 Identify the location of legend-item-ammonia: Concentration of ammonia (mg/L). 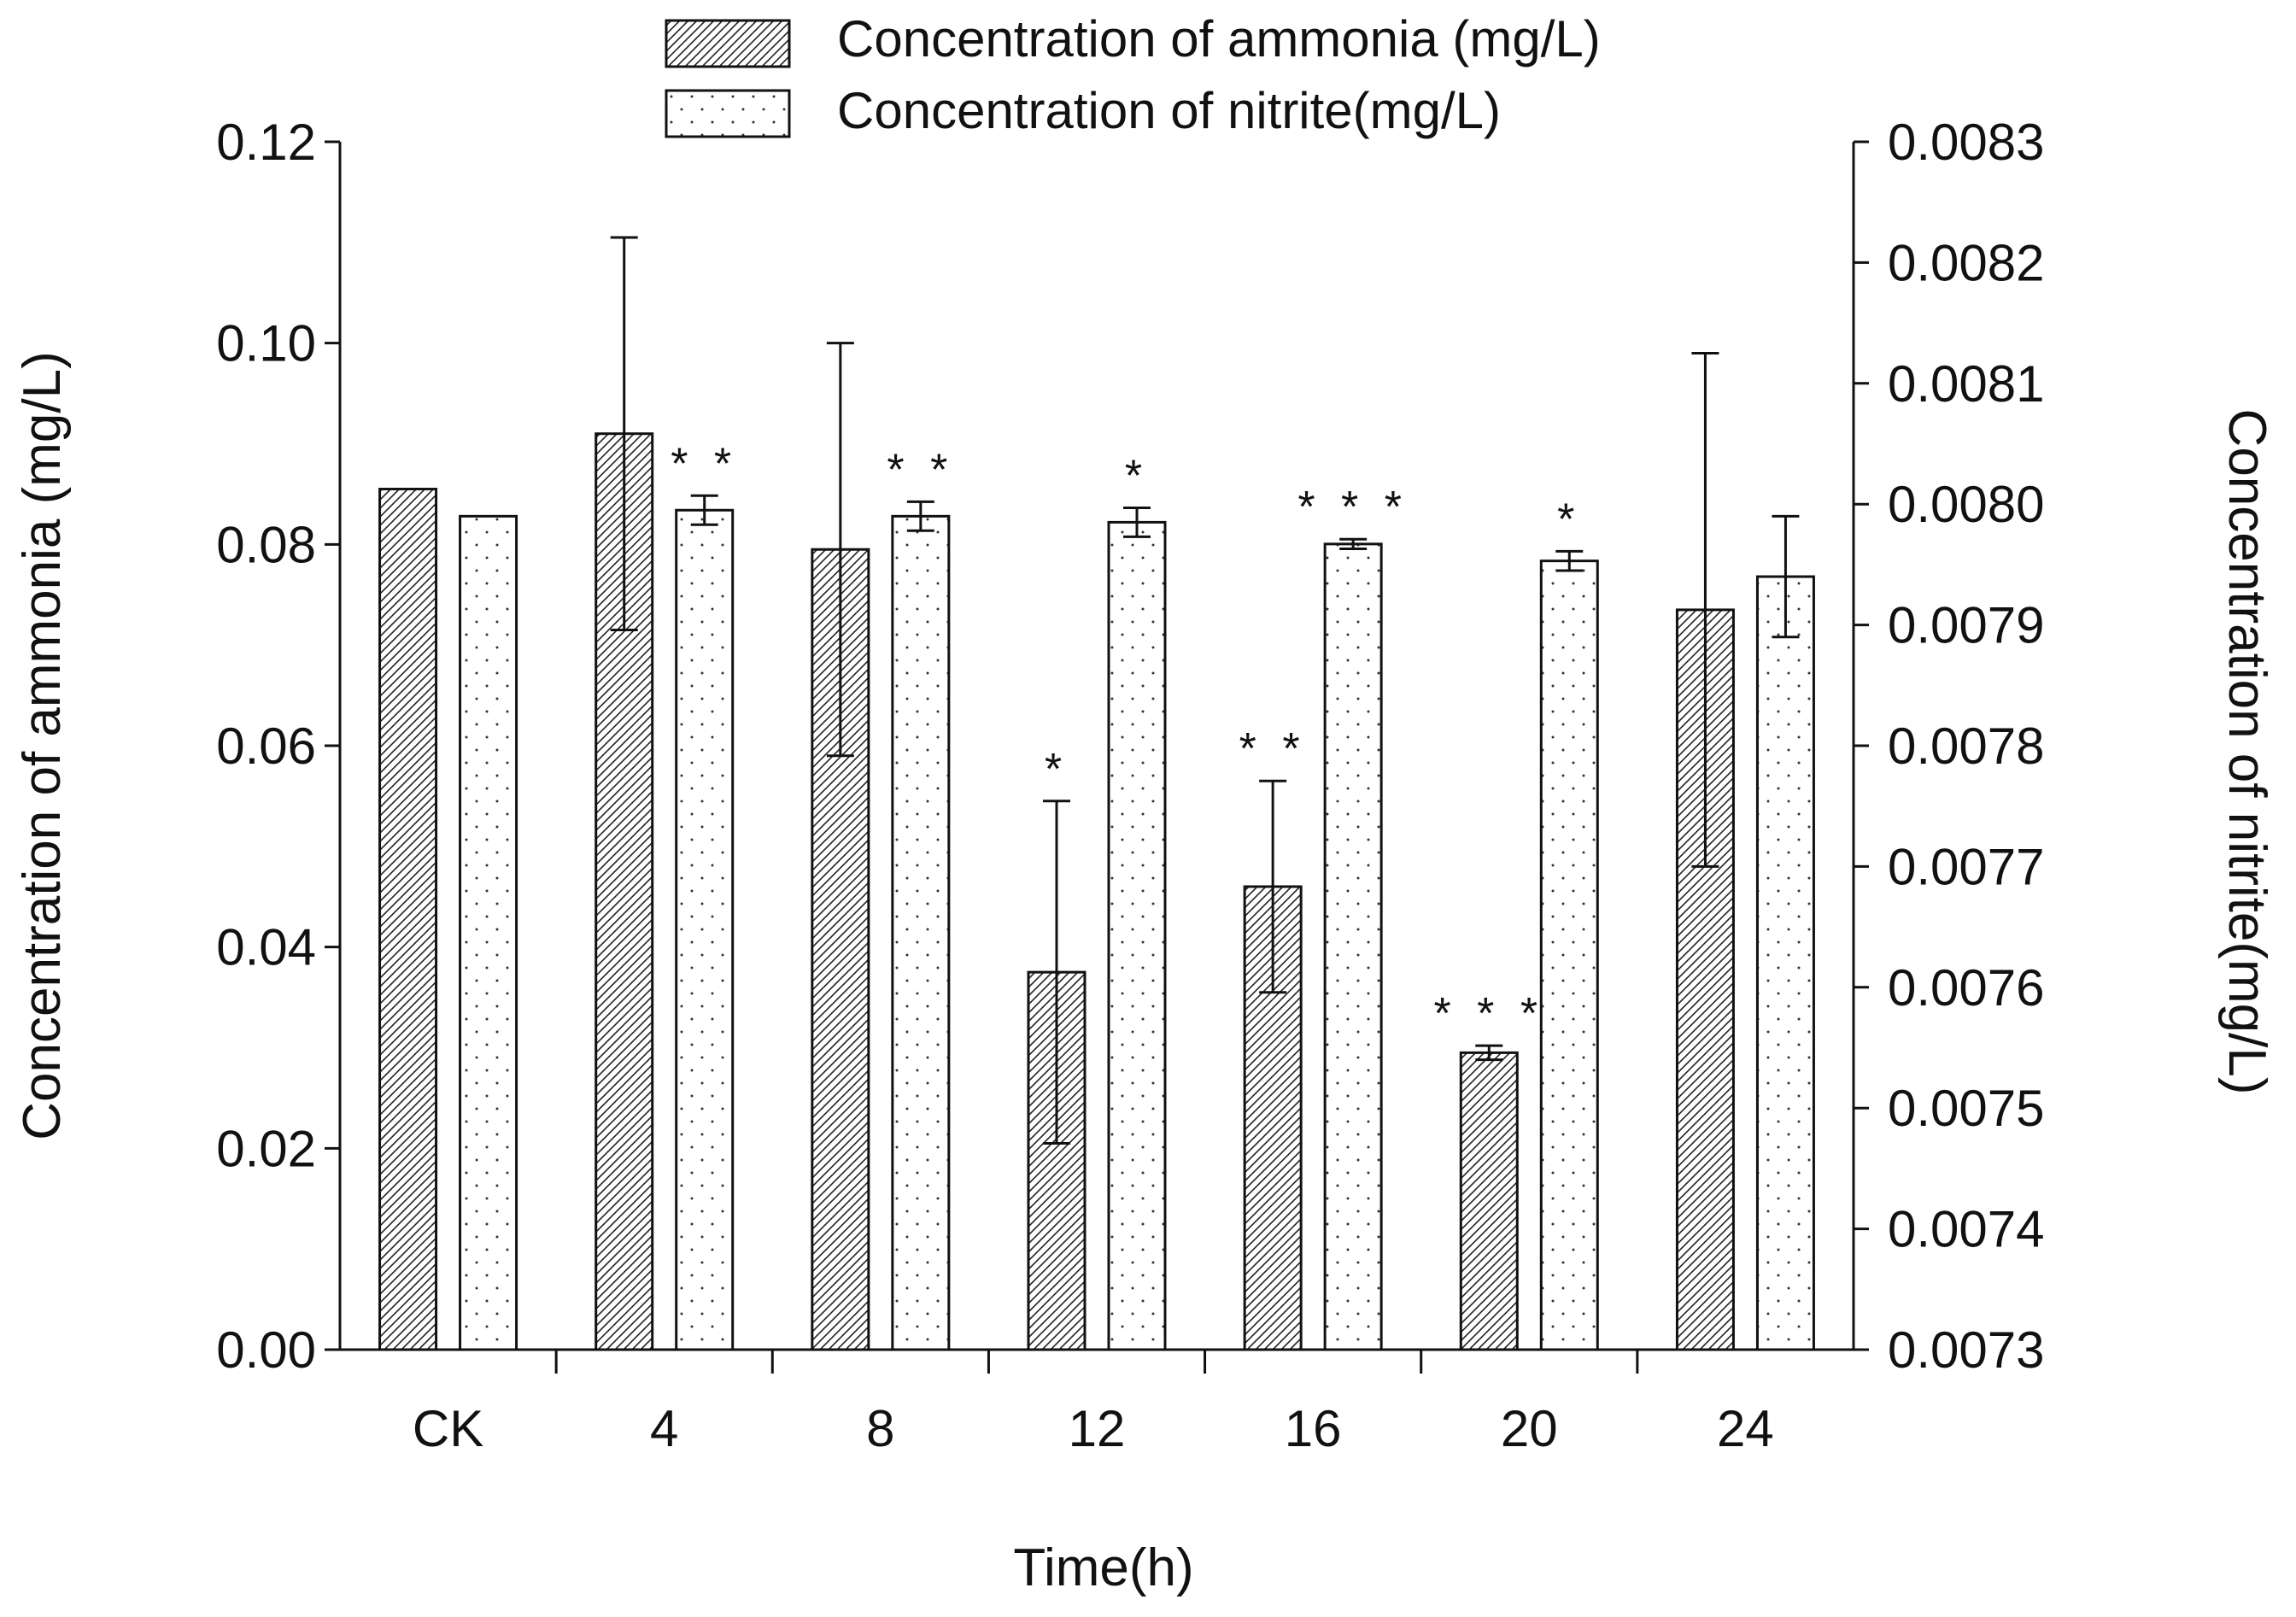
(1133, 39).